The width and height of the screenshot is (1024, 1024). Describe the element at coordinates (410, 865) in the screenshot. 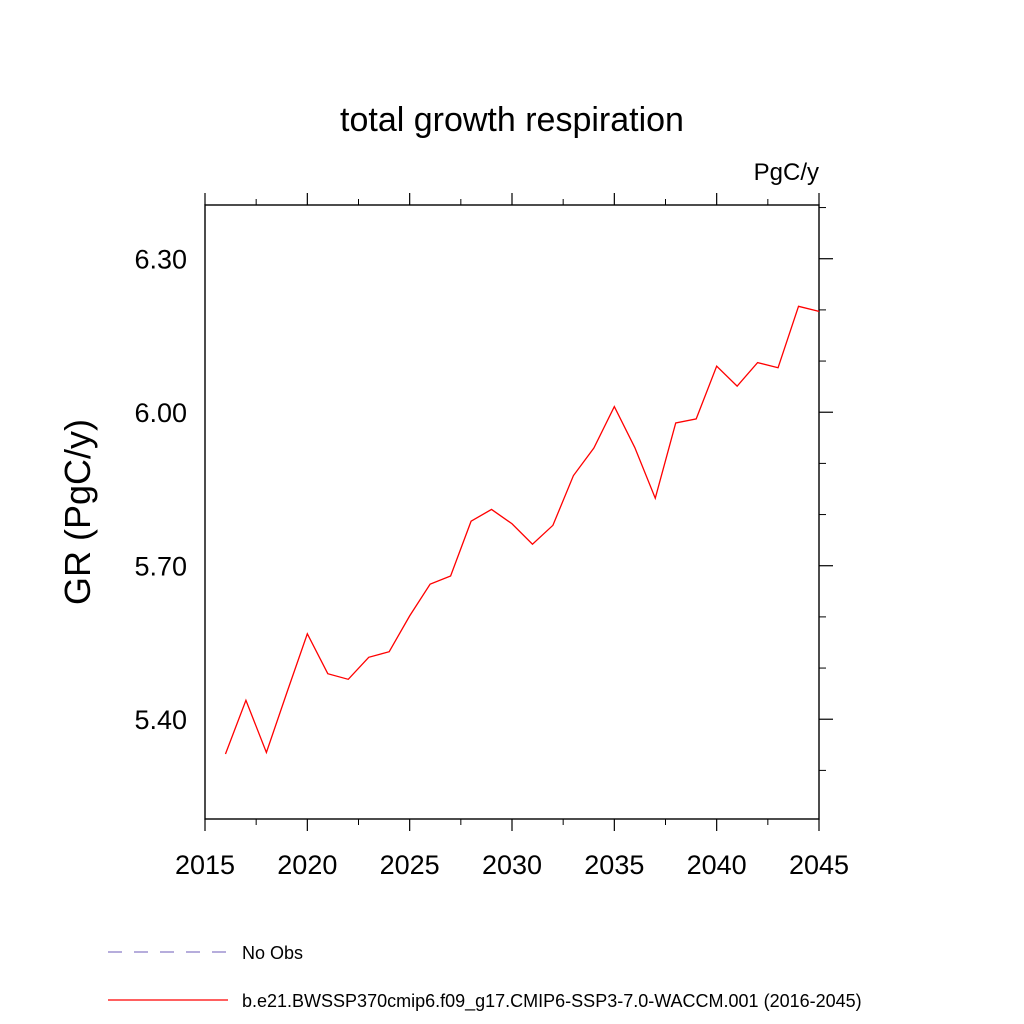

I see `x-tick-label: 2025` at that location.